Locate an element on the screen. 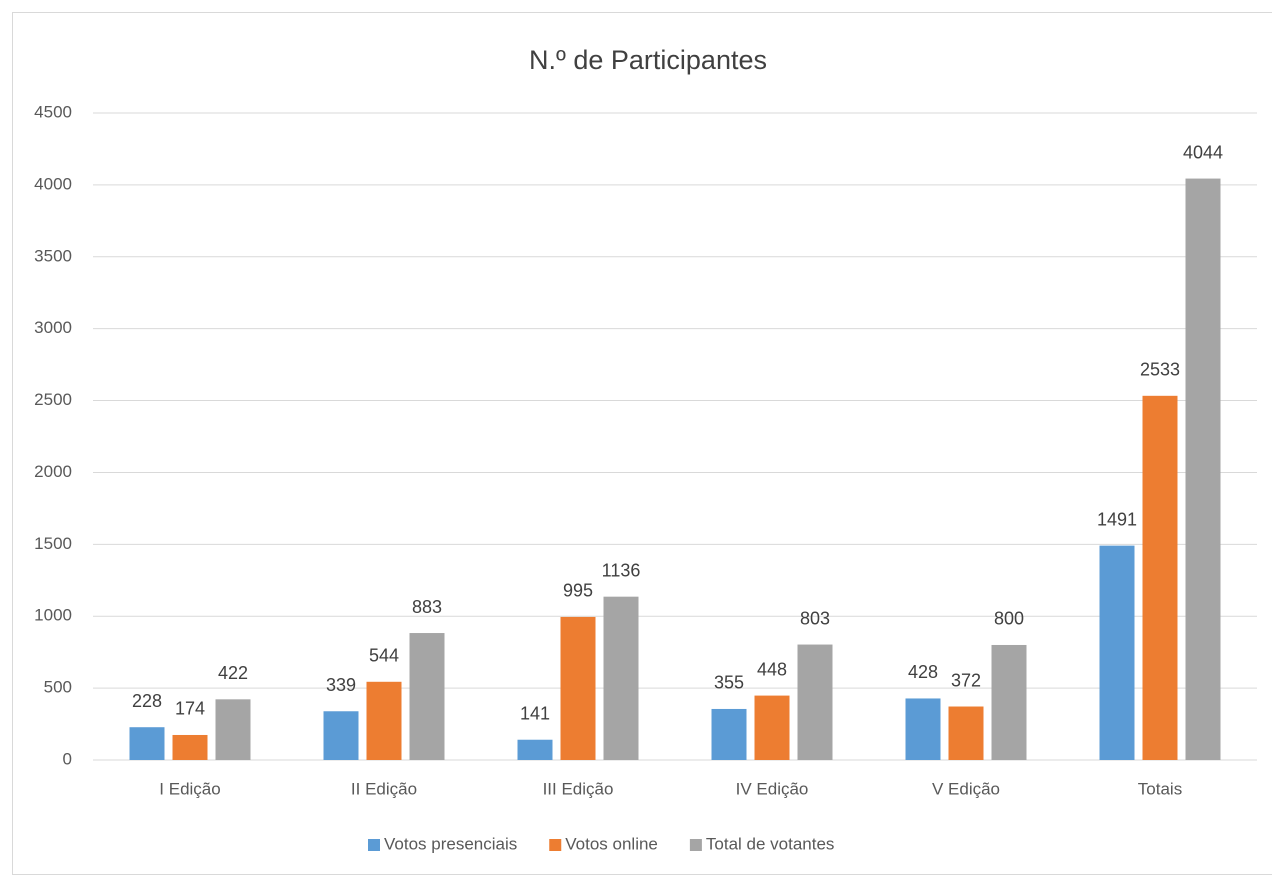  data-label: 1491 is located at coordinates (1117, 519).